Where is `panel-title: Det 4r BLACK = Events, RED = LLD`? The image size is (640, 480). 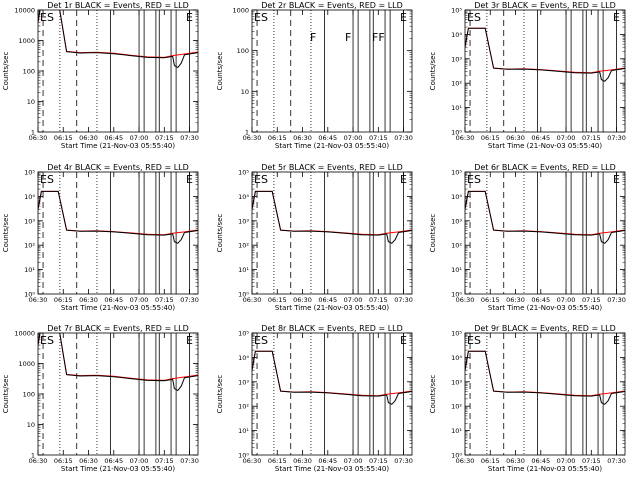 panel-title: Det 4r BLACK = Events, RED = LLD is located at coordinates (118, 167).